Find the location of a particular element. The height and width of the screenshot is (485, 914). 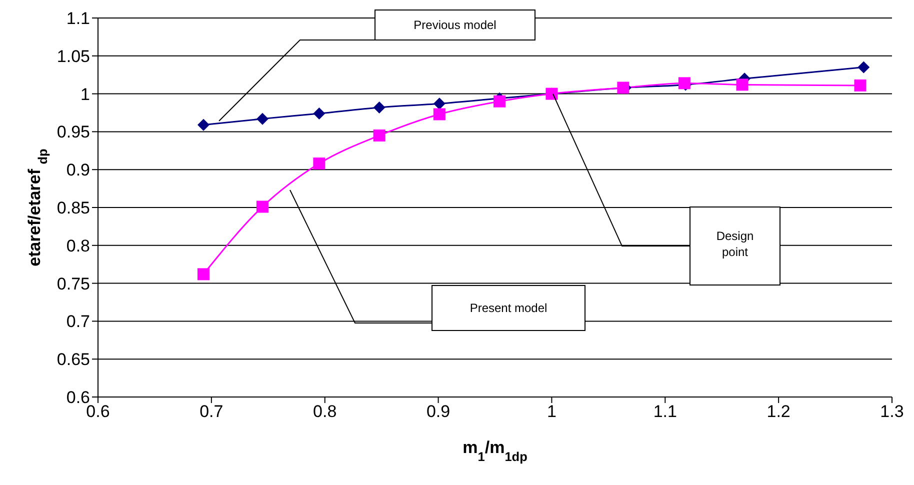

x-tick-label: 0.8 is located at coordinates (325, 412).